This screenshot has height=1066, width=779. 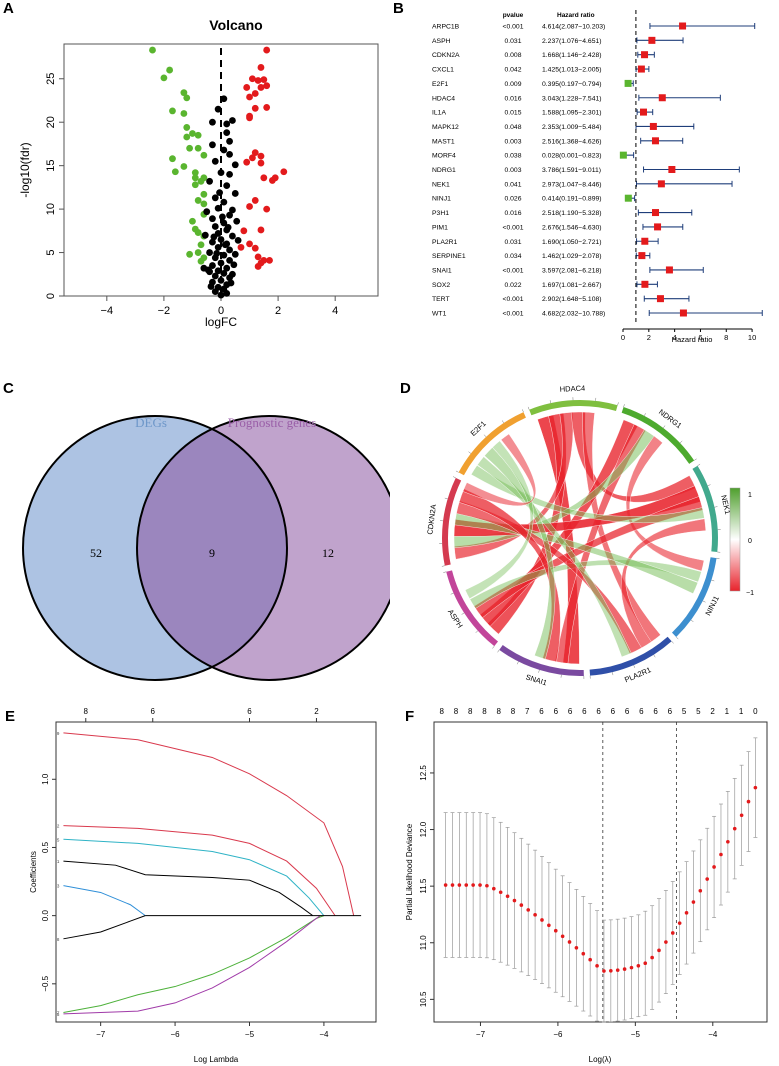 What do you see at coordinates (572, 55) in the screenshot?
I see `forest-hr-text: 1.668(1.146−2.428)` at bounding box center [572, 55].